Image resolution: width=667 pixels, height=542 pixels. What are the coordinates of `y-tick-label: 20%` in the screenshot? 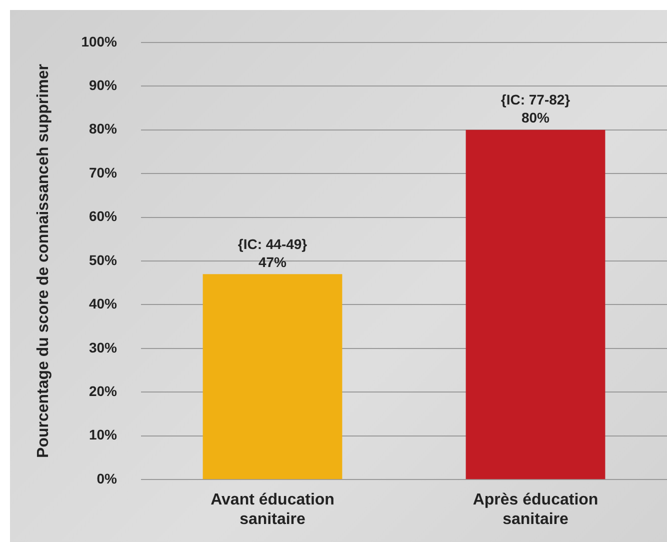 It's located at (103, 391).